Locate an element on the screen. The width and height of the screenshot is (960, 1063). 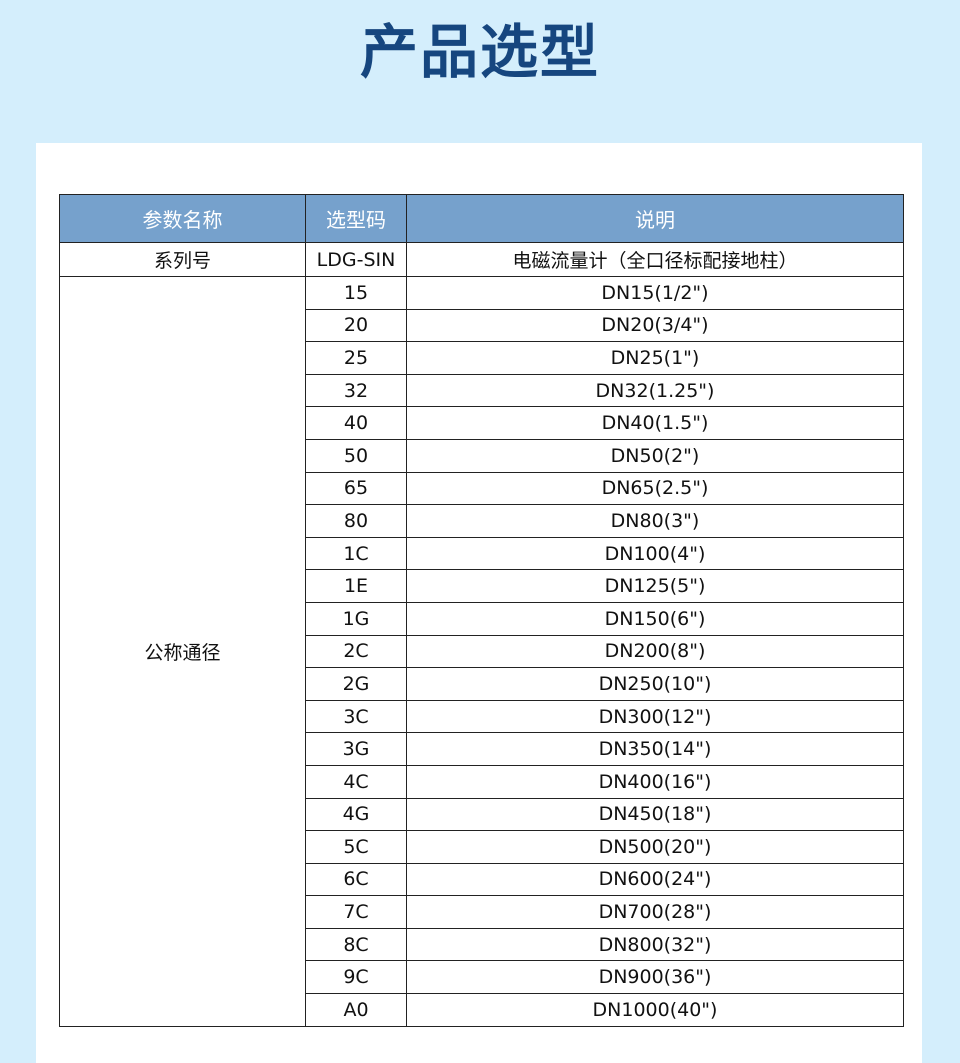
table-row: 20 DN20(3/4") is located at coordinates (482, 325).